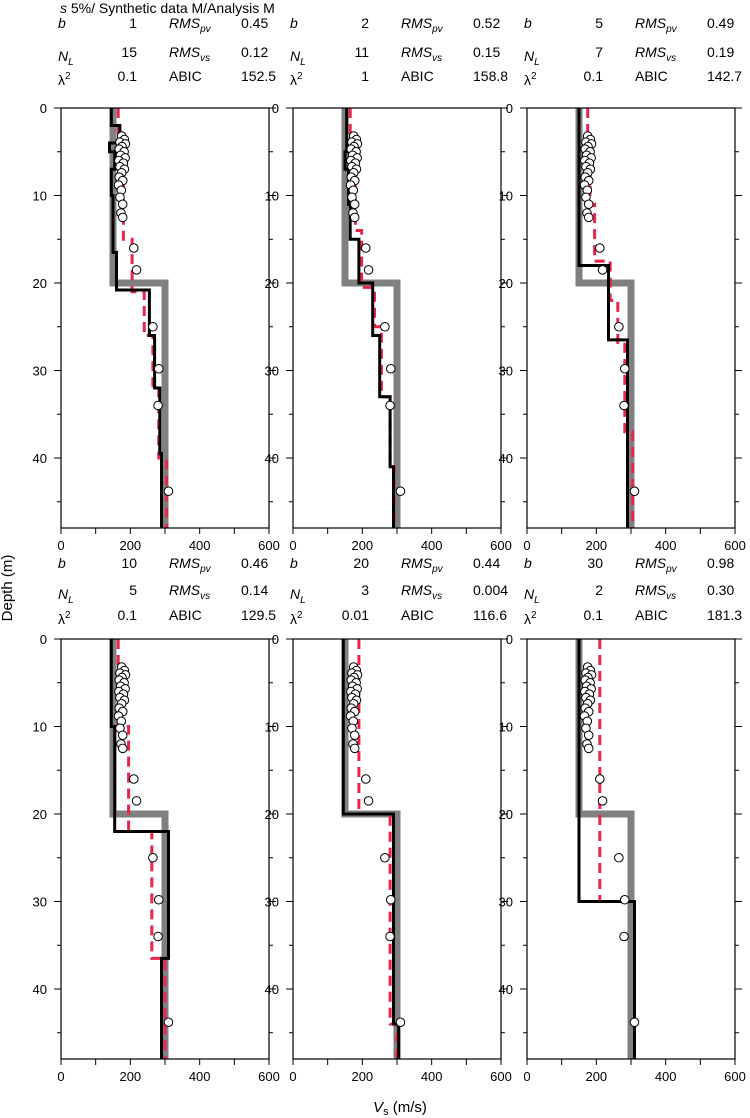 The width and height of the screenshot is (750, 1118). I want to click on param-lambda-value: 1, so click(365, 76).